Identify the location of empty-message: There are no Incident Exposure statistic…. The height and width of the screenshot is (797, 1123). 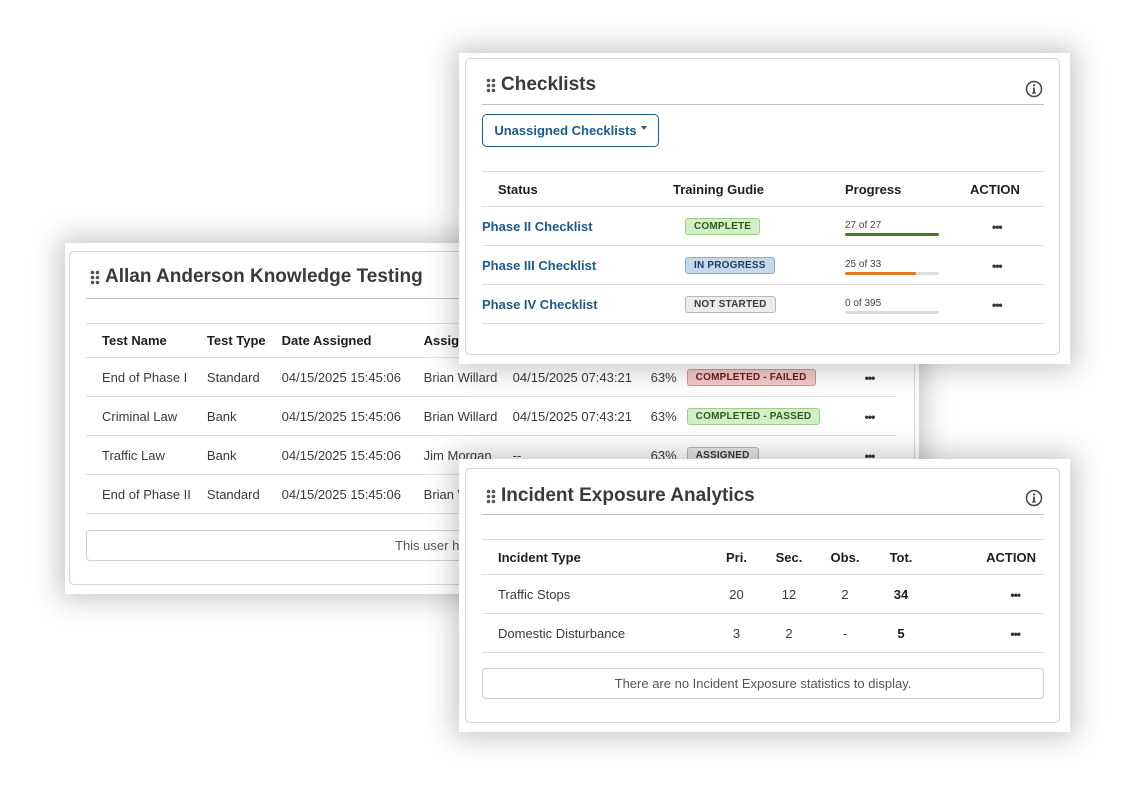
(763, 683).